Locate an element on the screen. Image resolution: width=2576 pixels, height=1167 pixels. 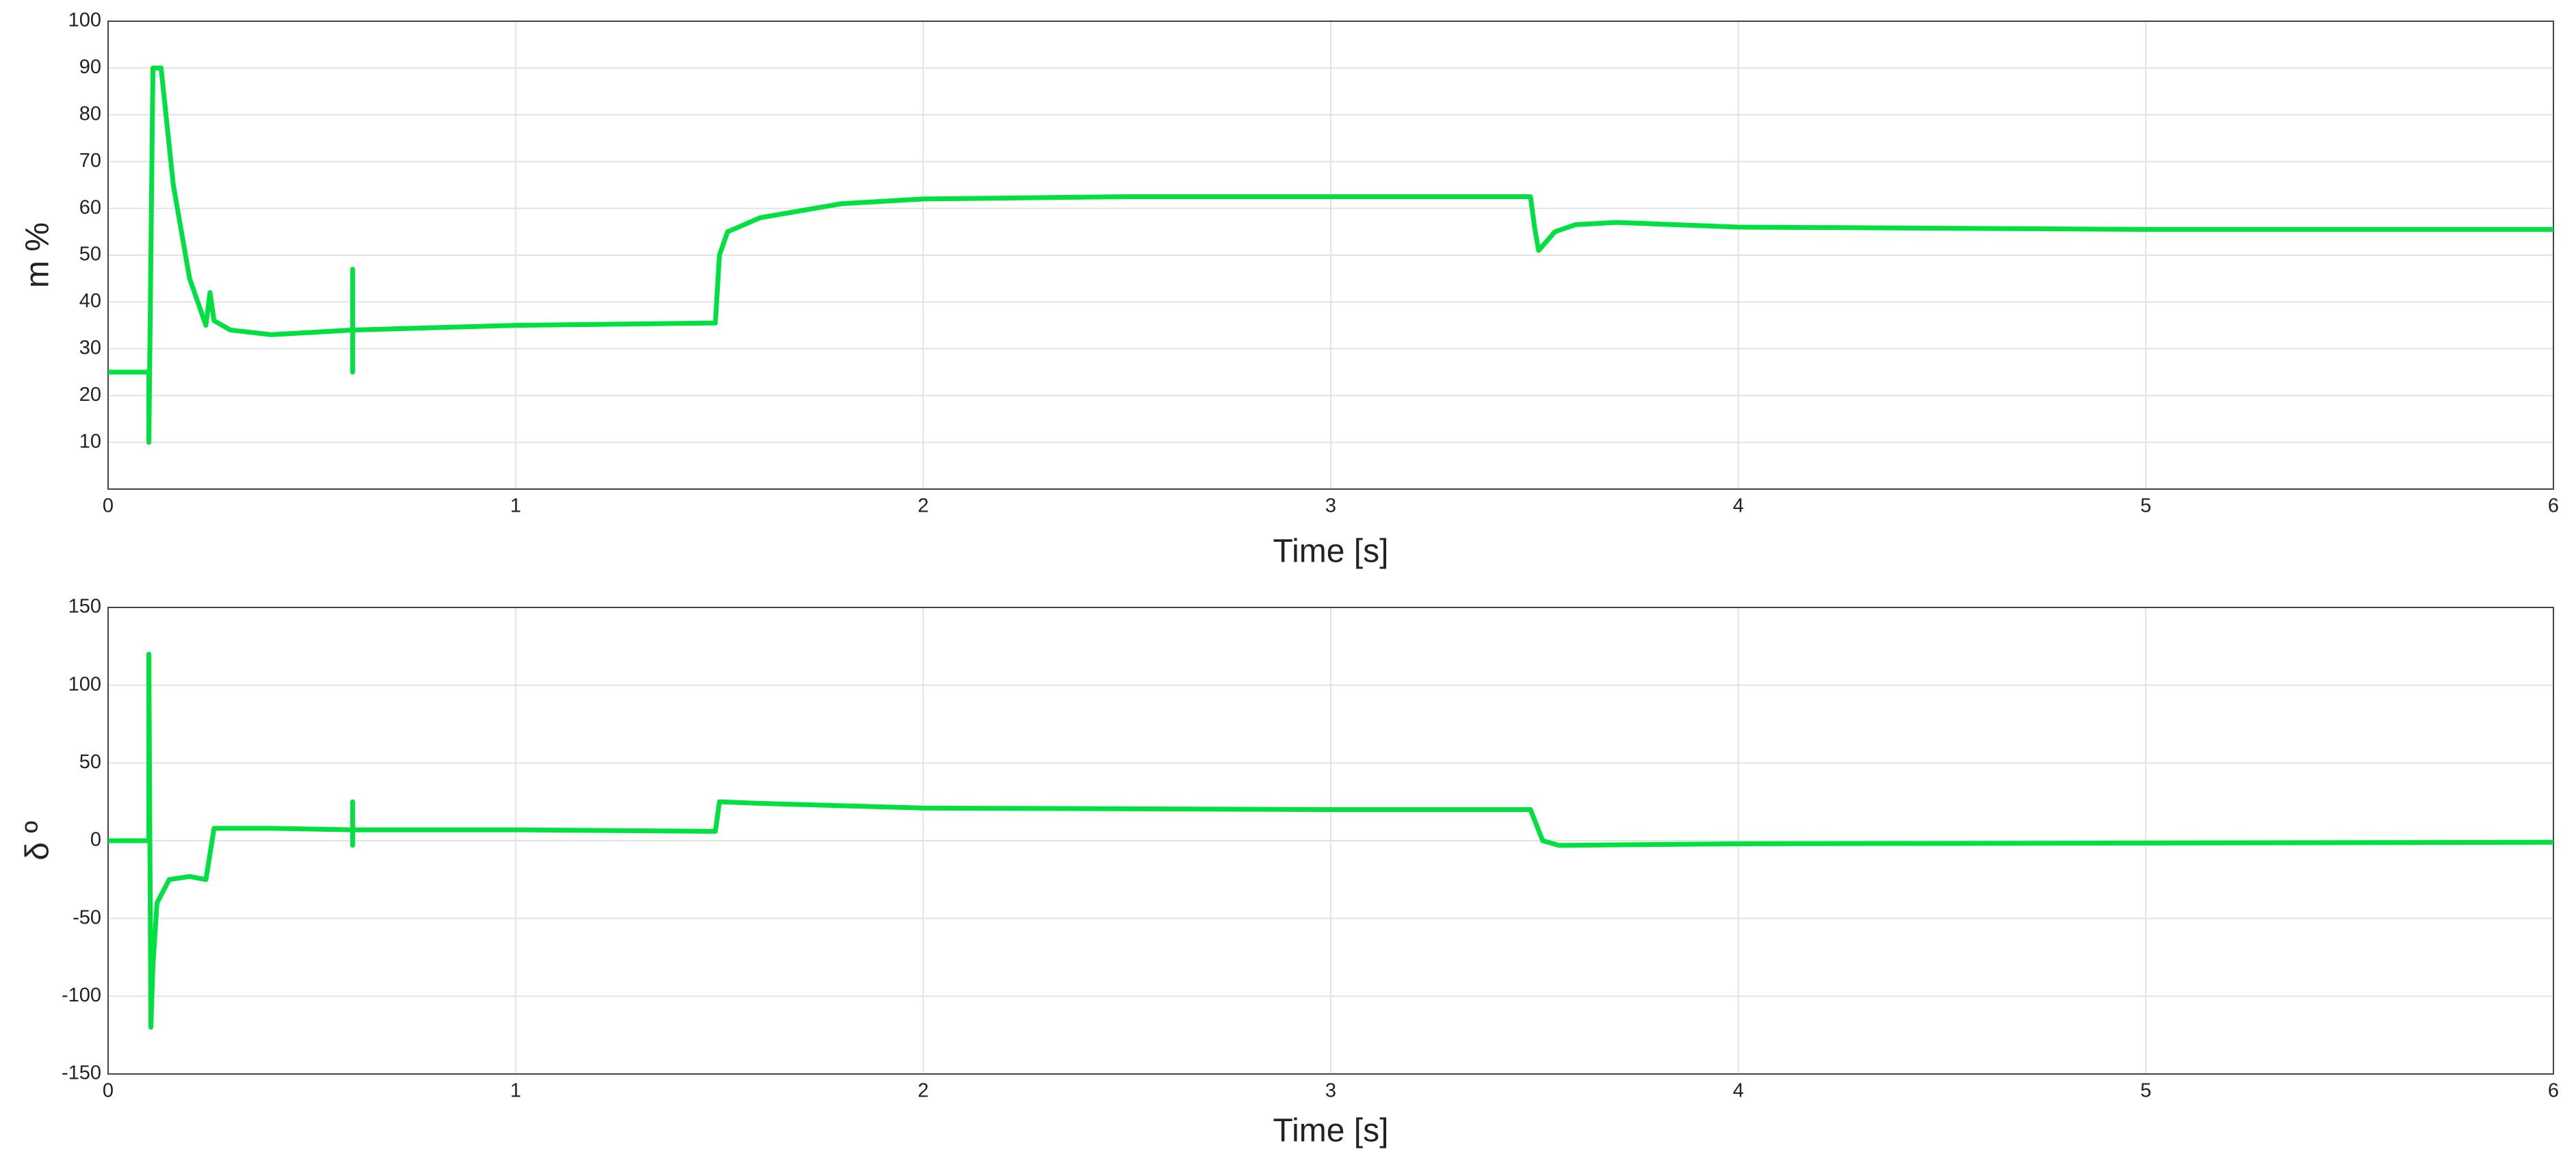
y-tick-label: 10 is located at coordinates (90, 441).